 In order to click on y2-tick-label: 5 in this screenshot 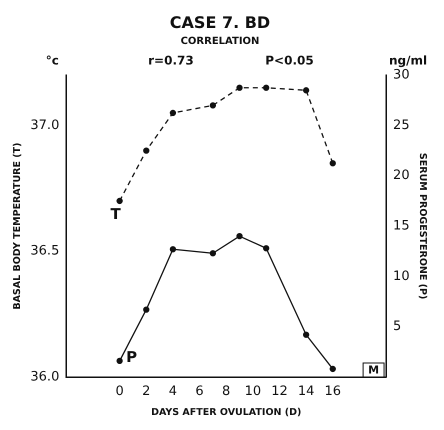, I will do `click(397, 326)`.